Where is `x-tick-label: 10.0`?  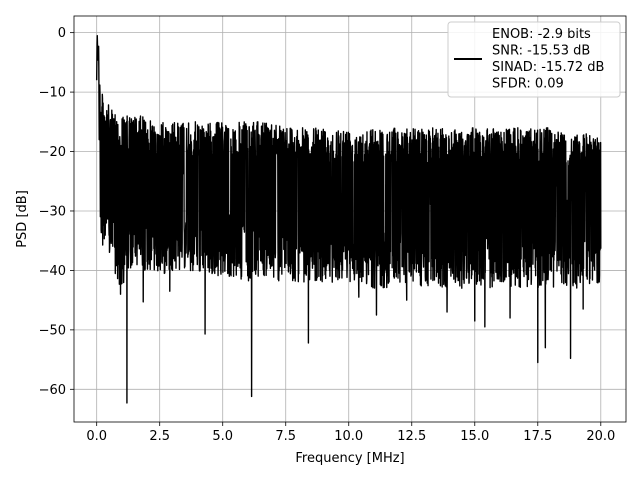 x-tick-label: 10.0 is located at coordinates (348, 436).